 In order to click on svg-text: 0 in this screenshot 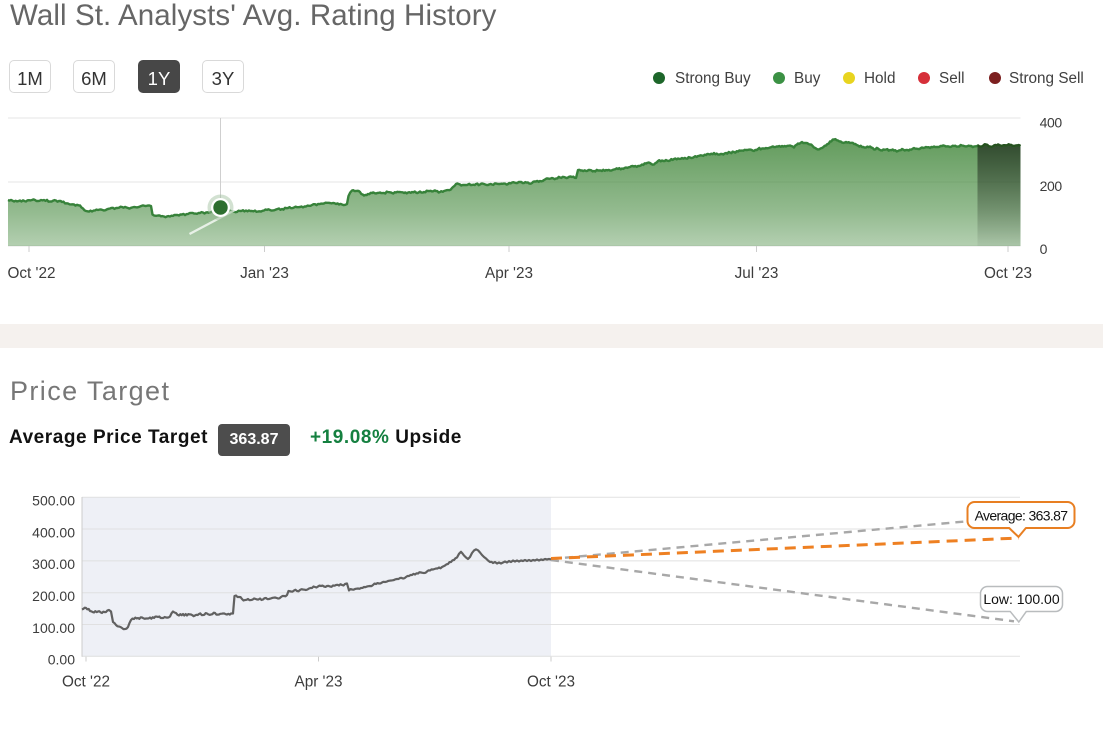, I will do `click(1044, 249)`.